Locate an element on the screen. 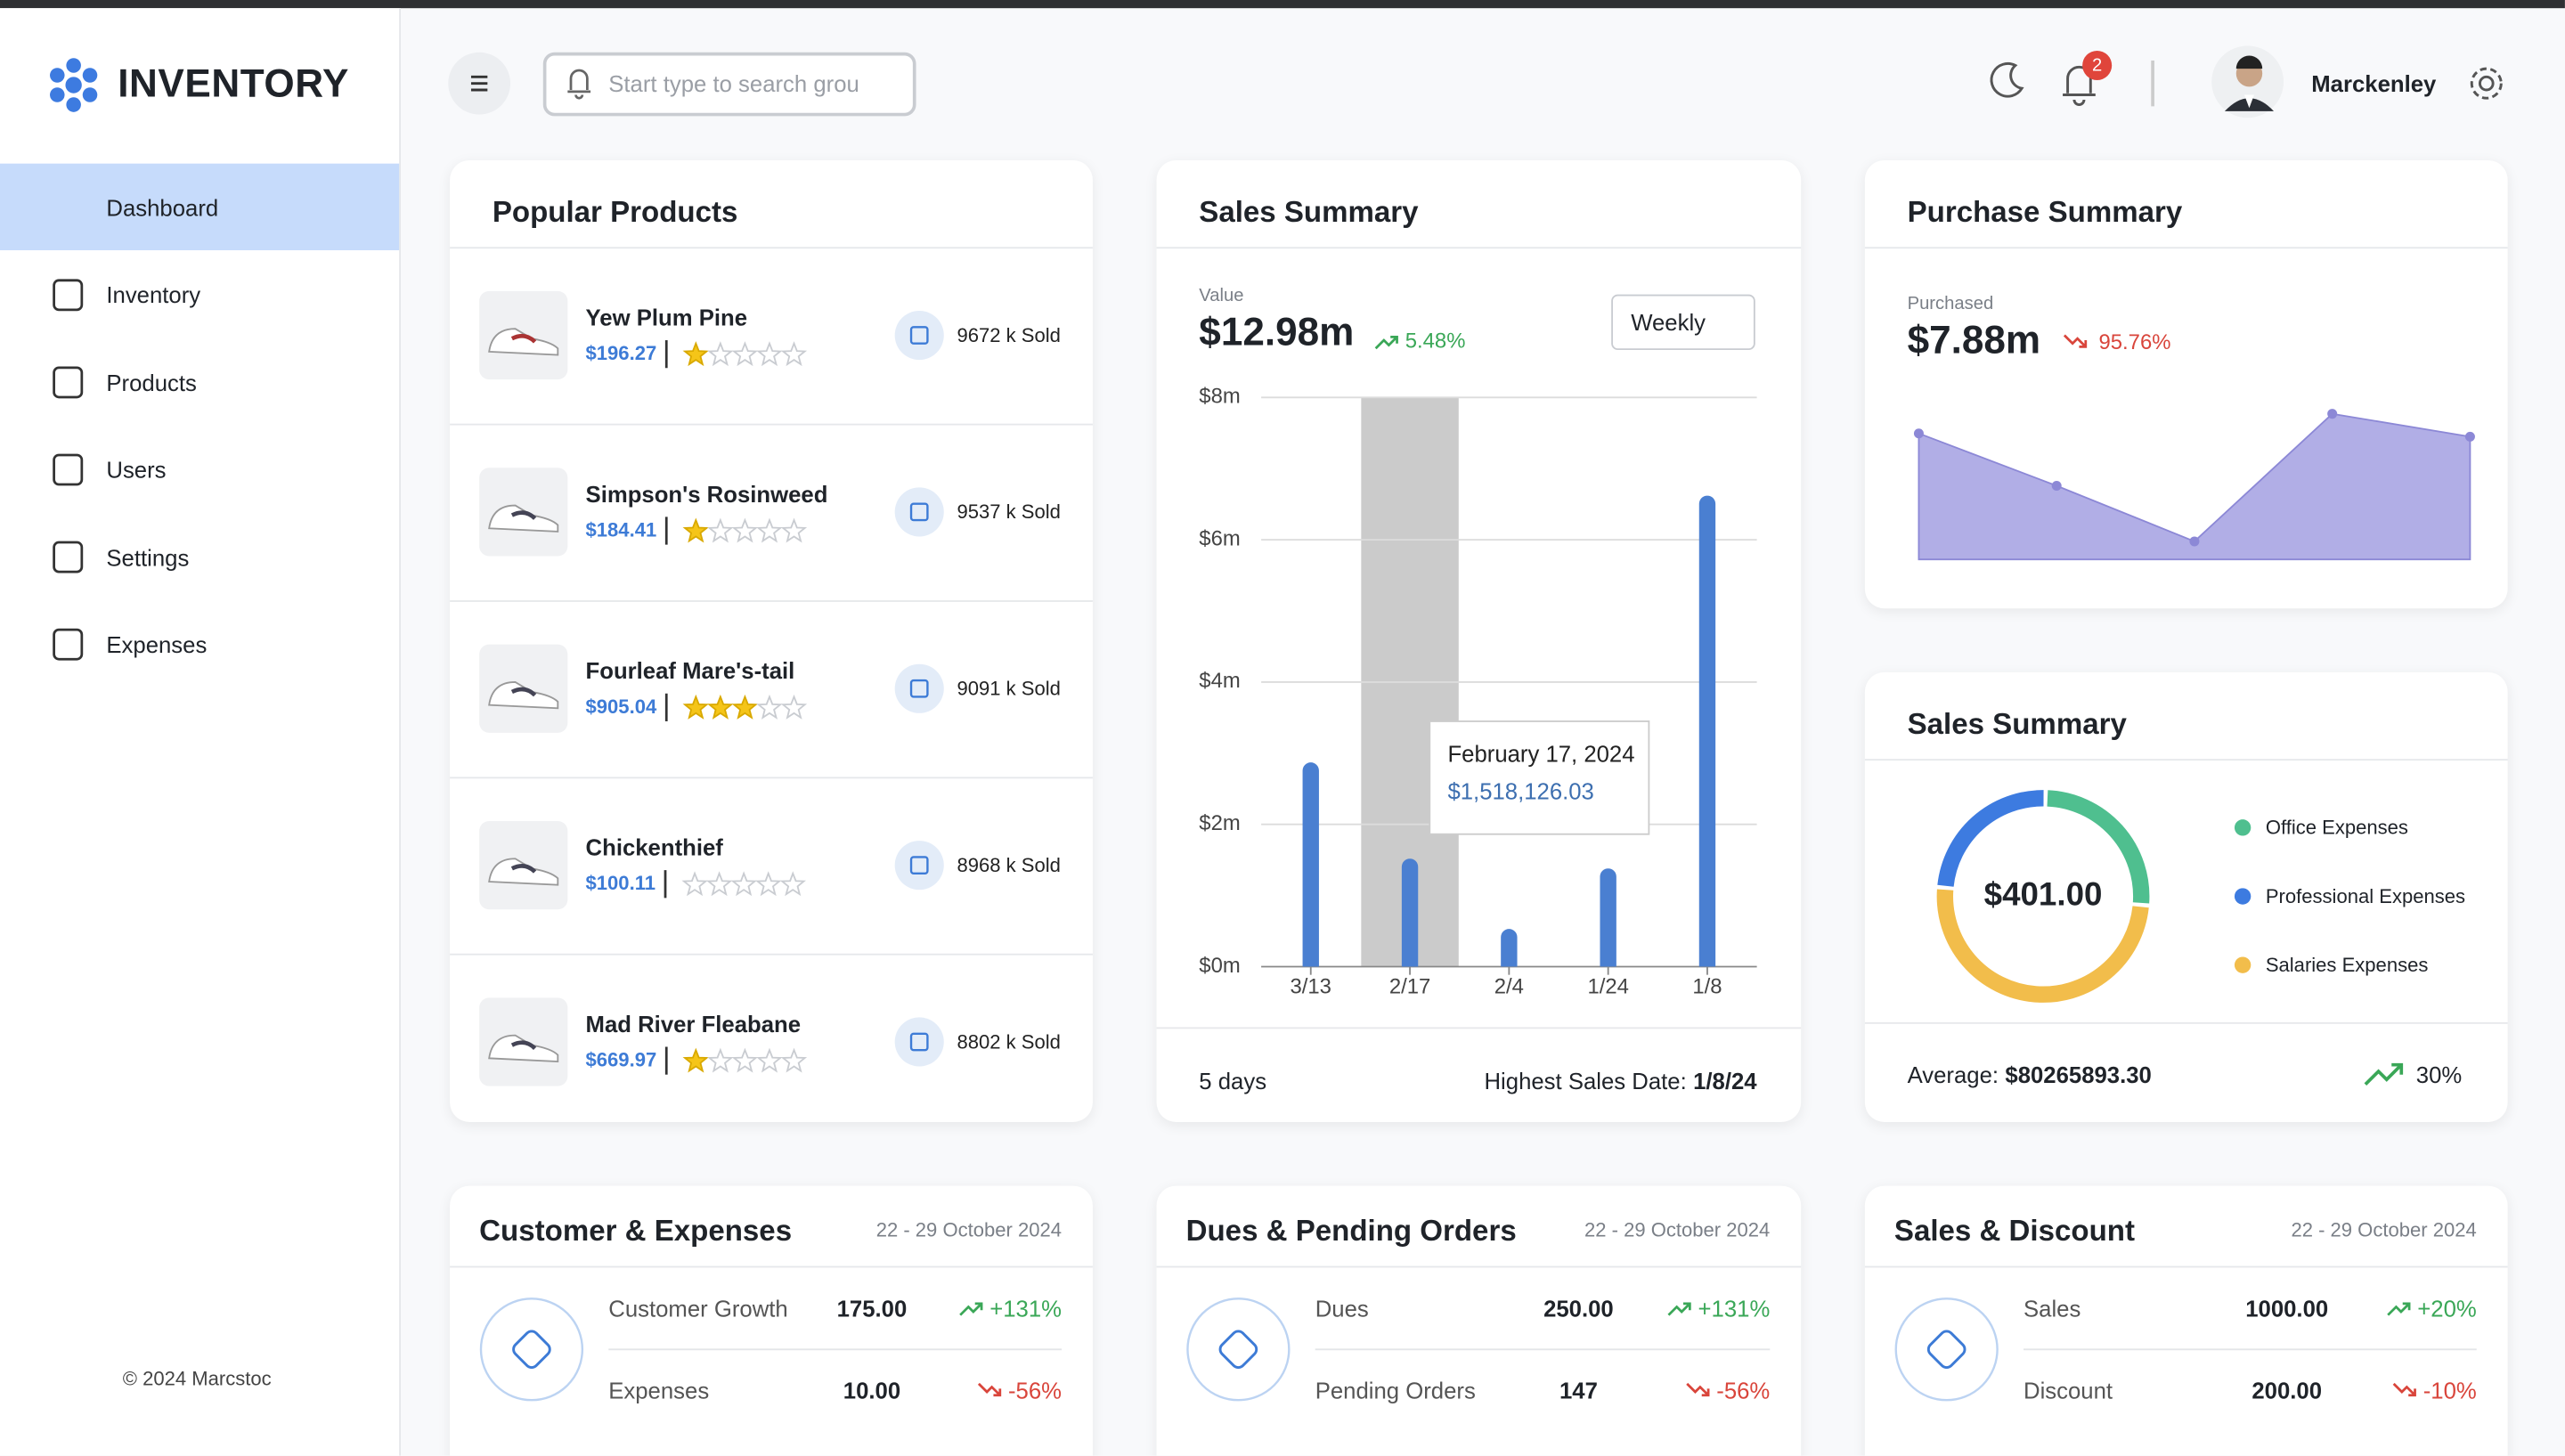  average-label: Average: is located at coordinates (1953, 1074).